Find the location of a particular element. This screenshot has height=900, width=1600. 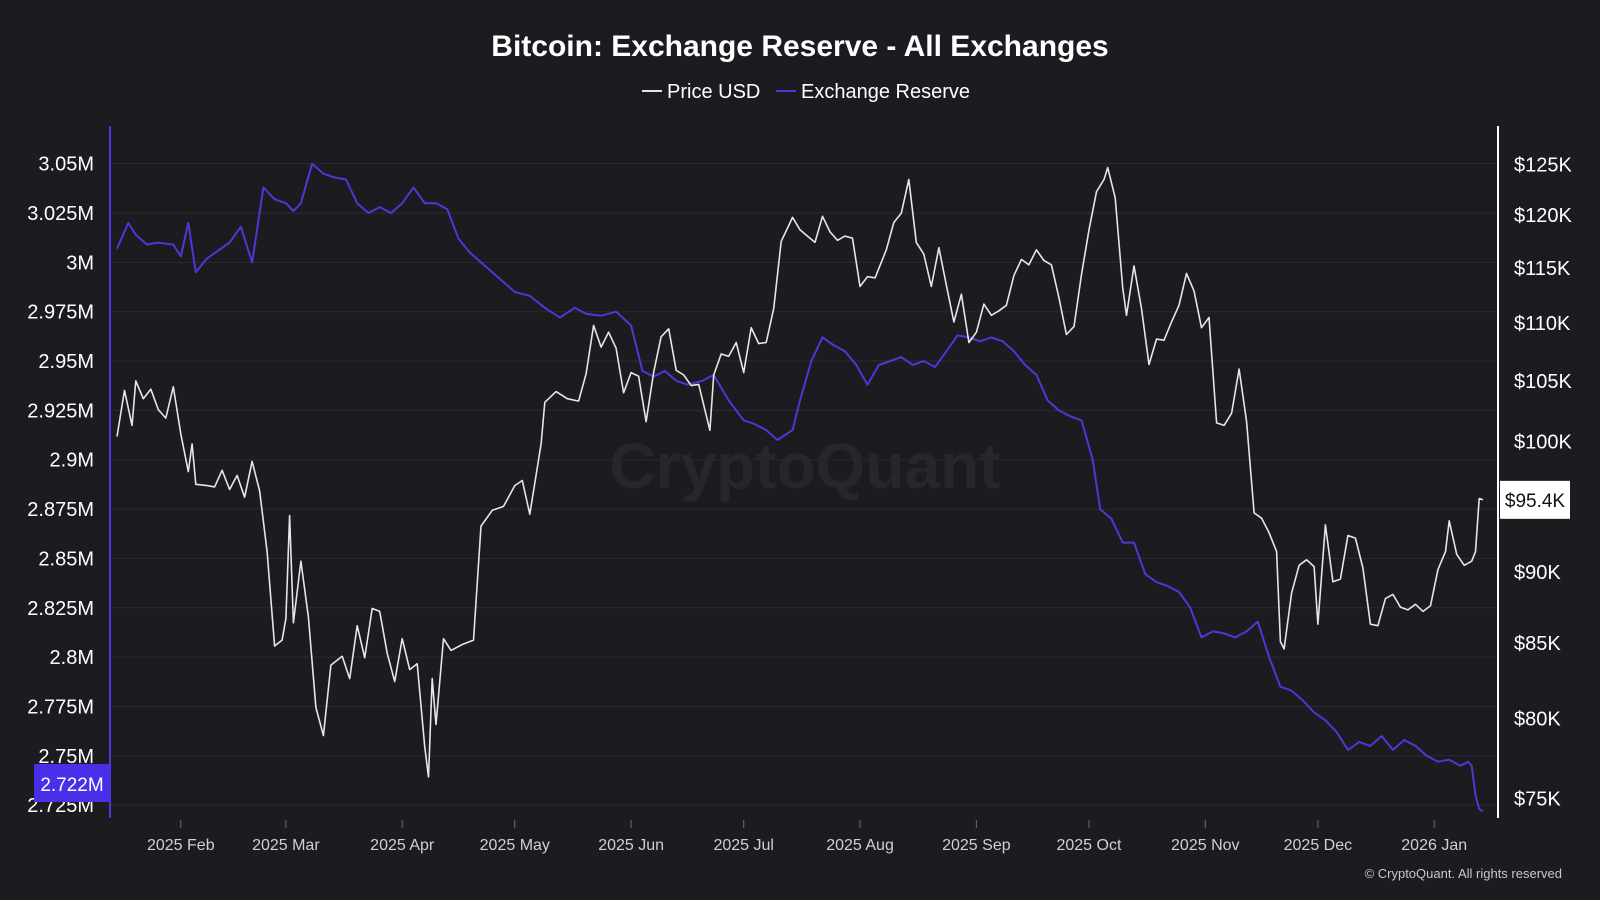

x-tick-label: 2025 Sep is located at coordinates (976, 845).